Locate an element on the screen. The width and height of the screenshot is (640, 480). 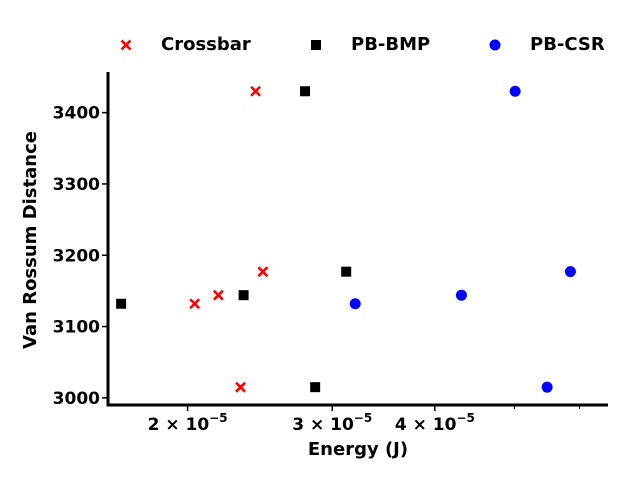
y-tick-label: 3000 is located at coordinates (76, 399).